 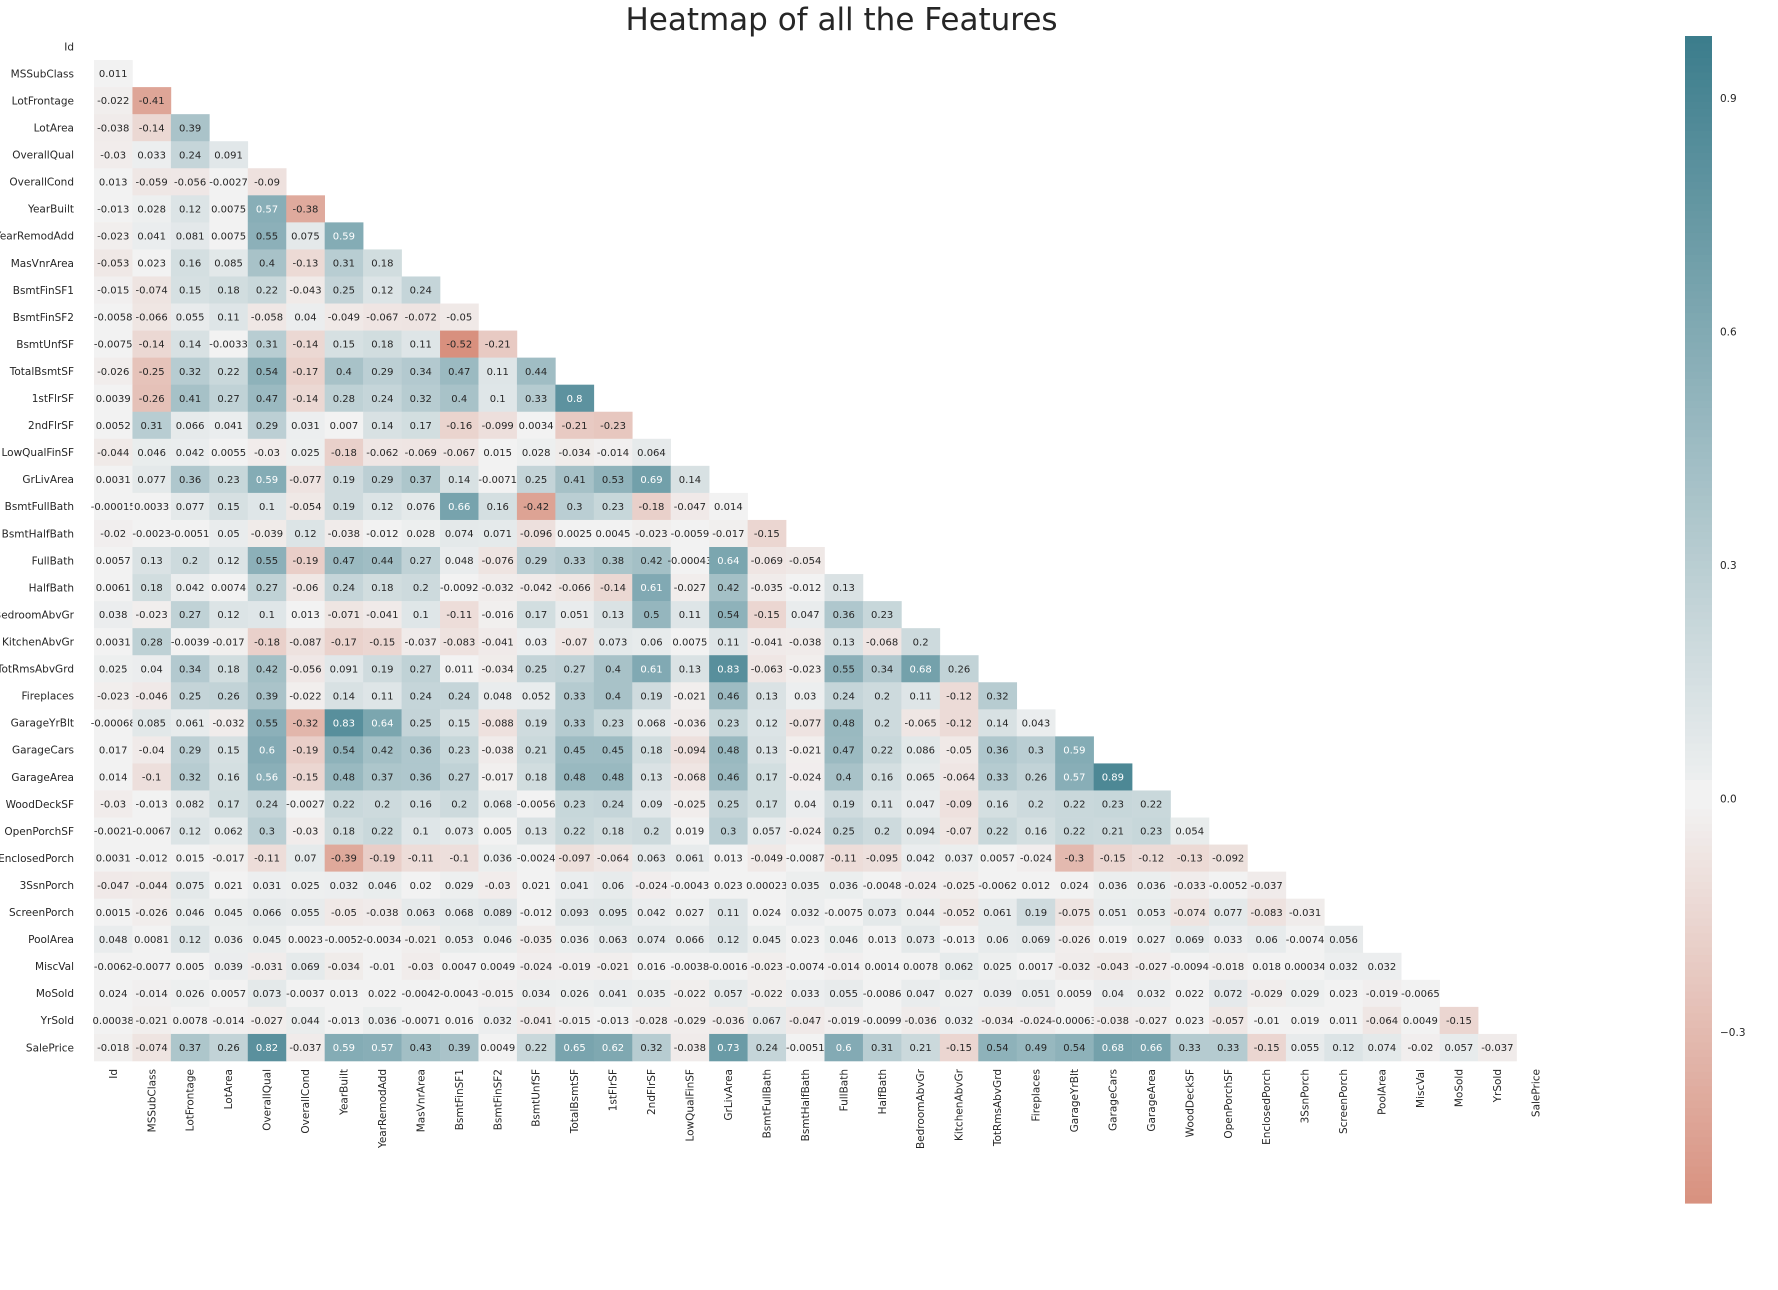 I want to click on cell-value-label: 0.062, so click(x=959, y=967).